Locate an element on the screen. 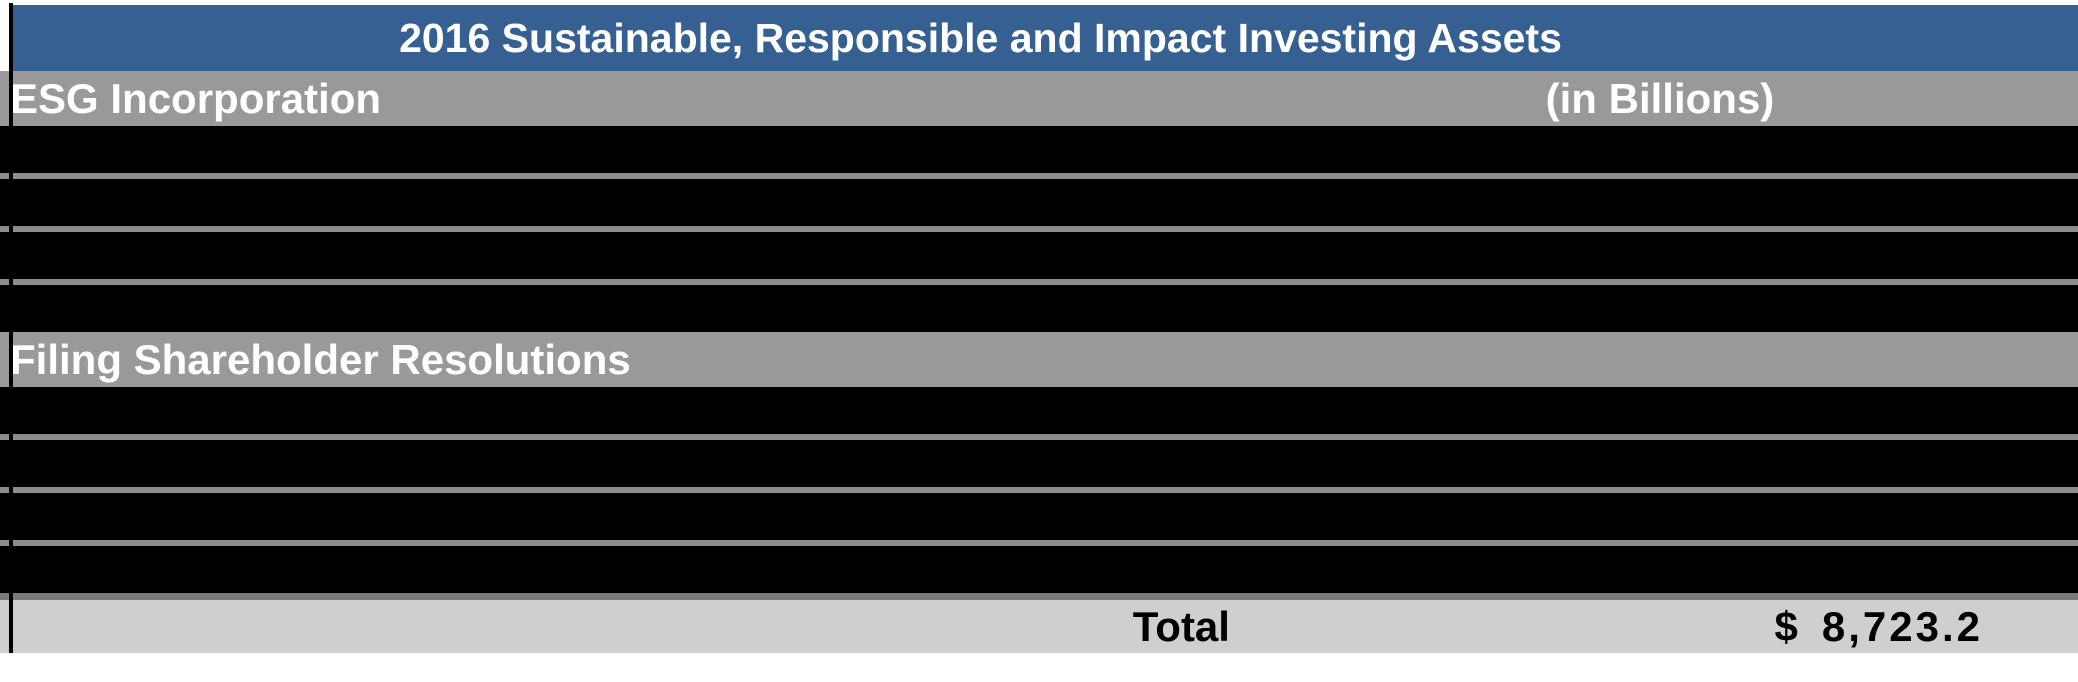 Image resolution: width=2078 pixels, height=682 pixels. top-margin is located at coordinates (1039, 2).